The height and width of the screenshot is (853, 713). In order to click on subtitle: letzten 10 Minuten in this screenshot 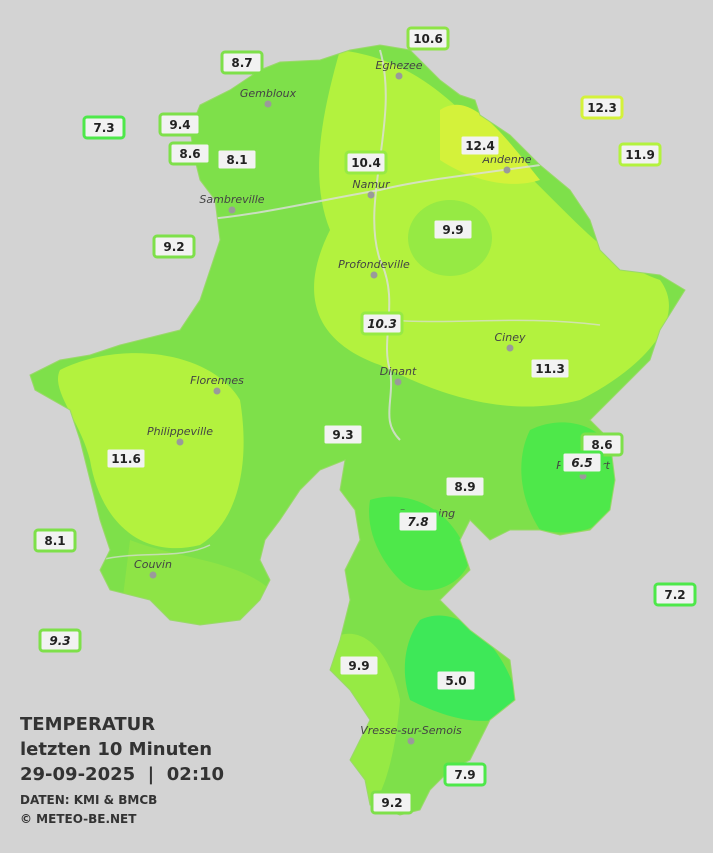, I will do `click(116, 749)`.